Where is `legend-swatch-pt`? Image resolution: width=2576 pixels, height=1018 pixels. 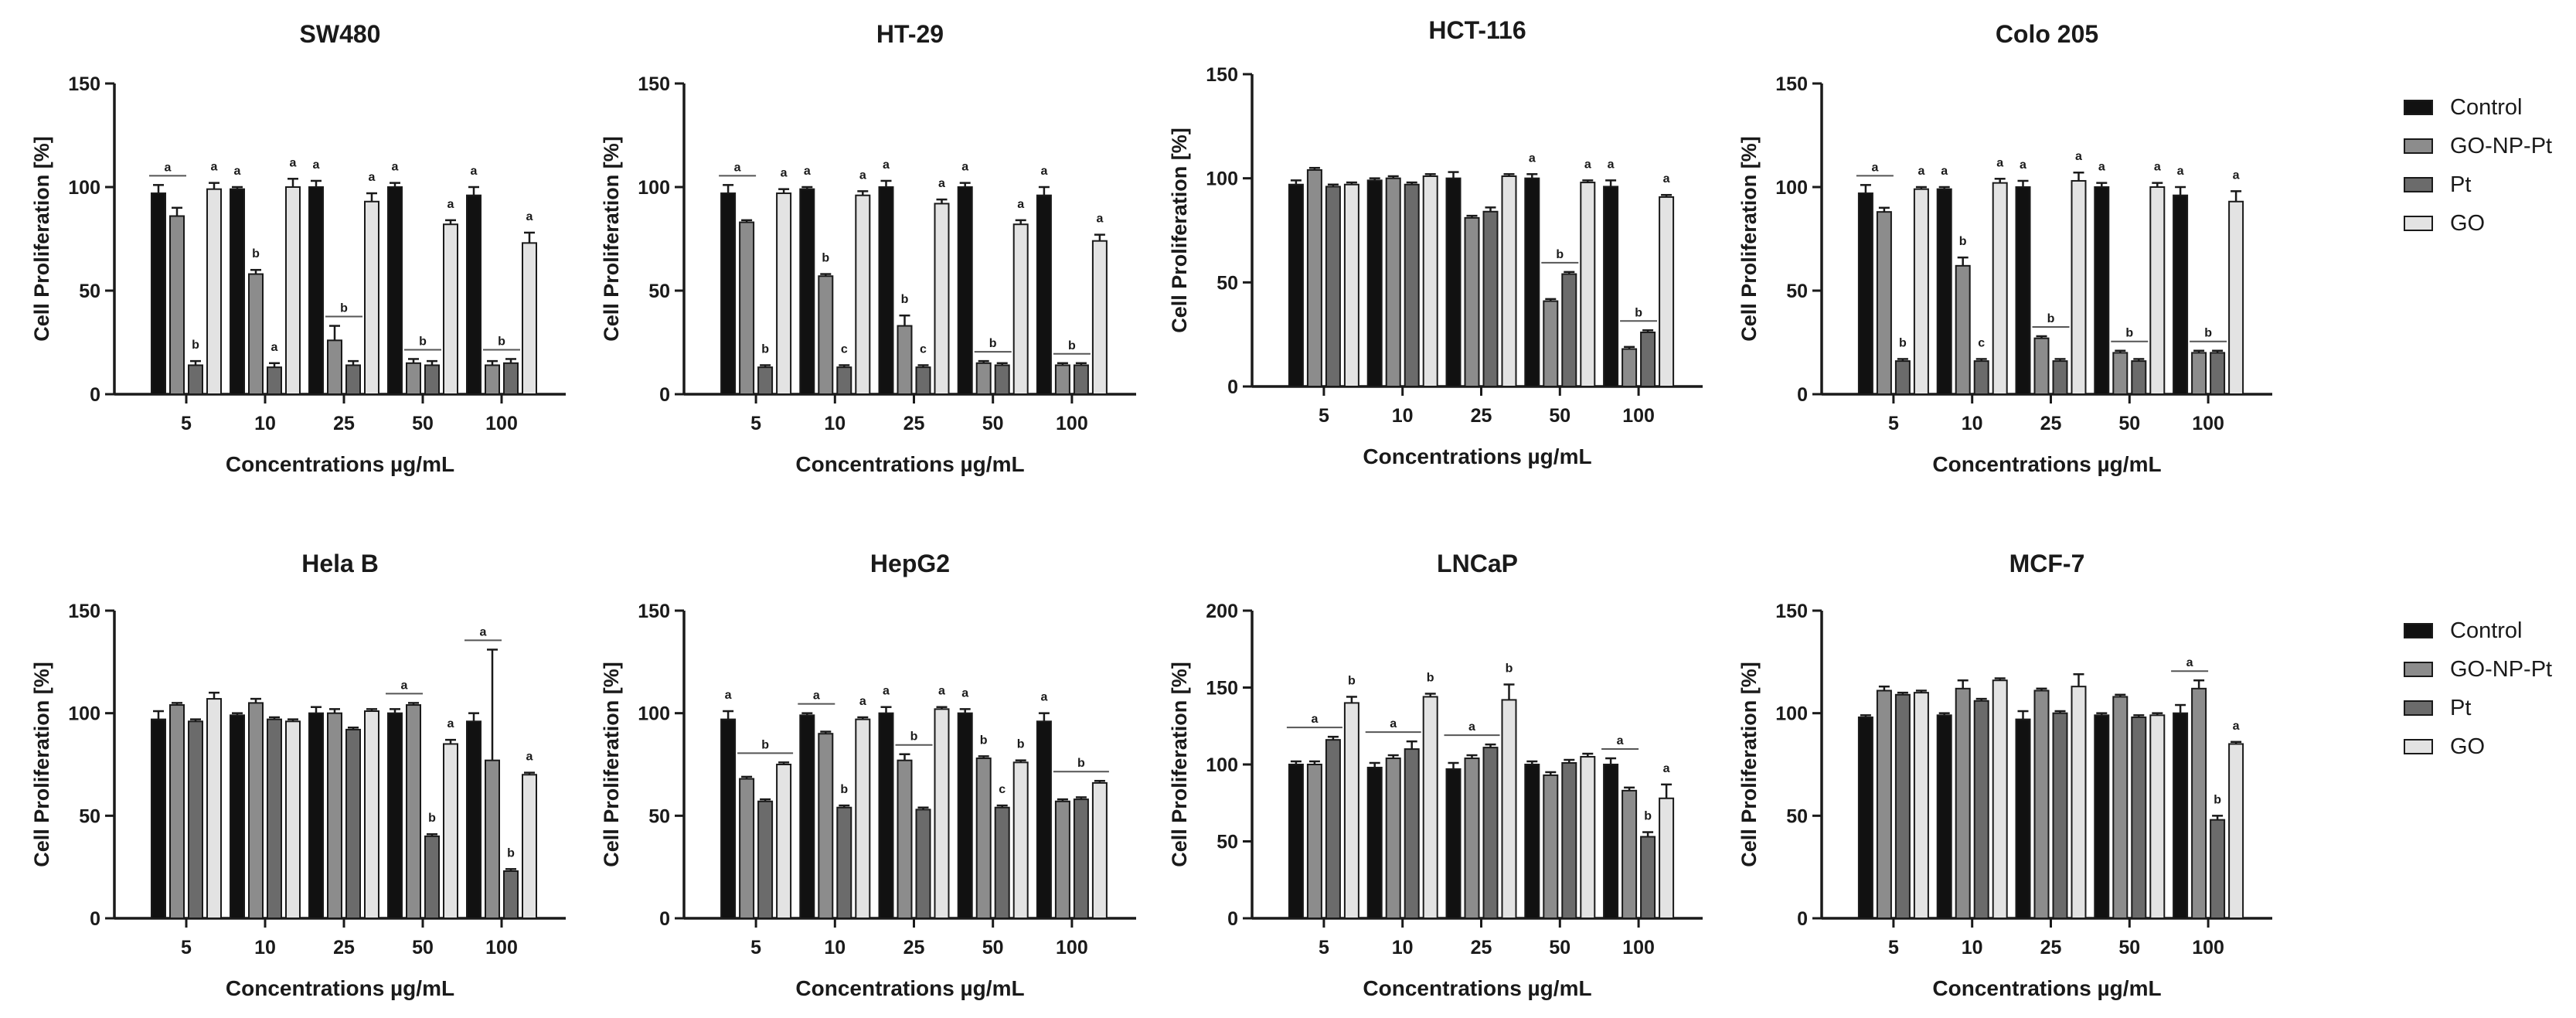
legend-swatch-pt is located at coordinates (2418, 708).